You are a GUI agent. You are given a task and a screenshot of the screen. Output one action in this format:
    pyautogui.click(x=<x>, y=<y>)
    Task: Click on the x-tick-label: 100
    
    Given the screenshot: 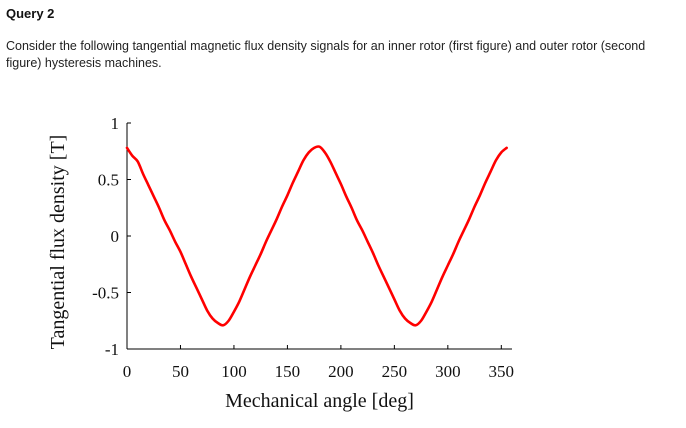 What is the action you would take?
    pyautogui.click(x=234, y=371)
    